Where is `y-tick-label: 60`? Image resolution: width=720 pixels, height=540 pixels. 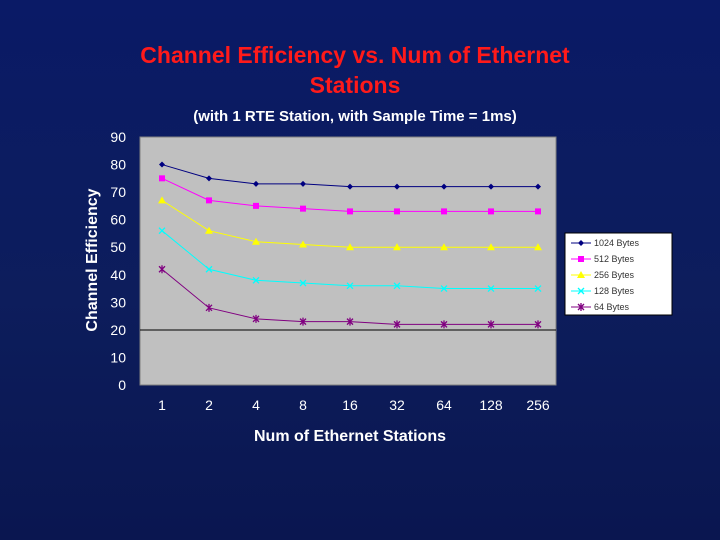 y-tick-label: 60 is located at coordinates (118, 220).